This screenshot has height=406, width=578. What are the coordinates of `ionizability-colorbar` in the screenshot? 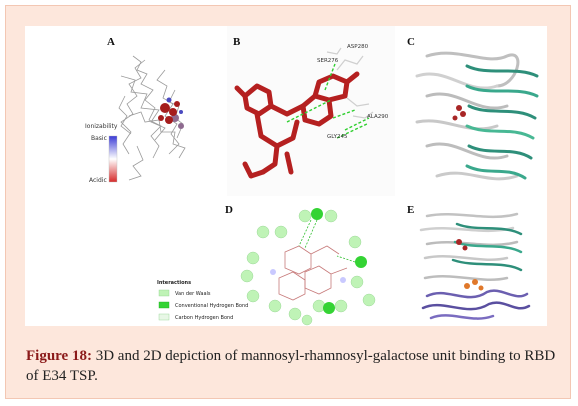 It's located at (113, 159).